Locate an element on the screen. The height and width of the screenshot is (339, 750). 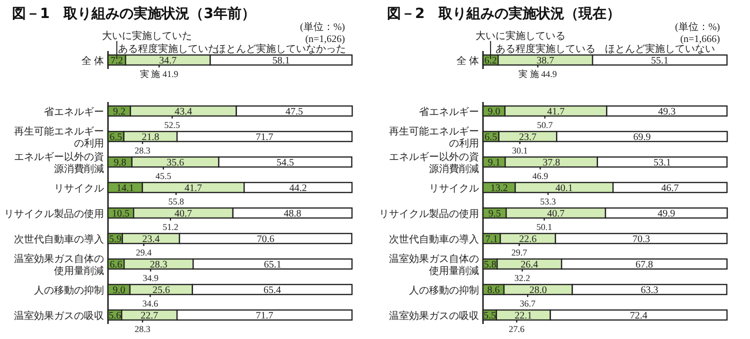
series-label: ほとんど実施していない is located at coordinates (659, 49).